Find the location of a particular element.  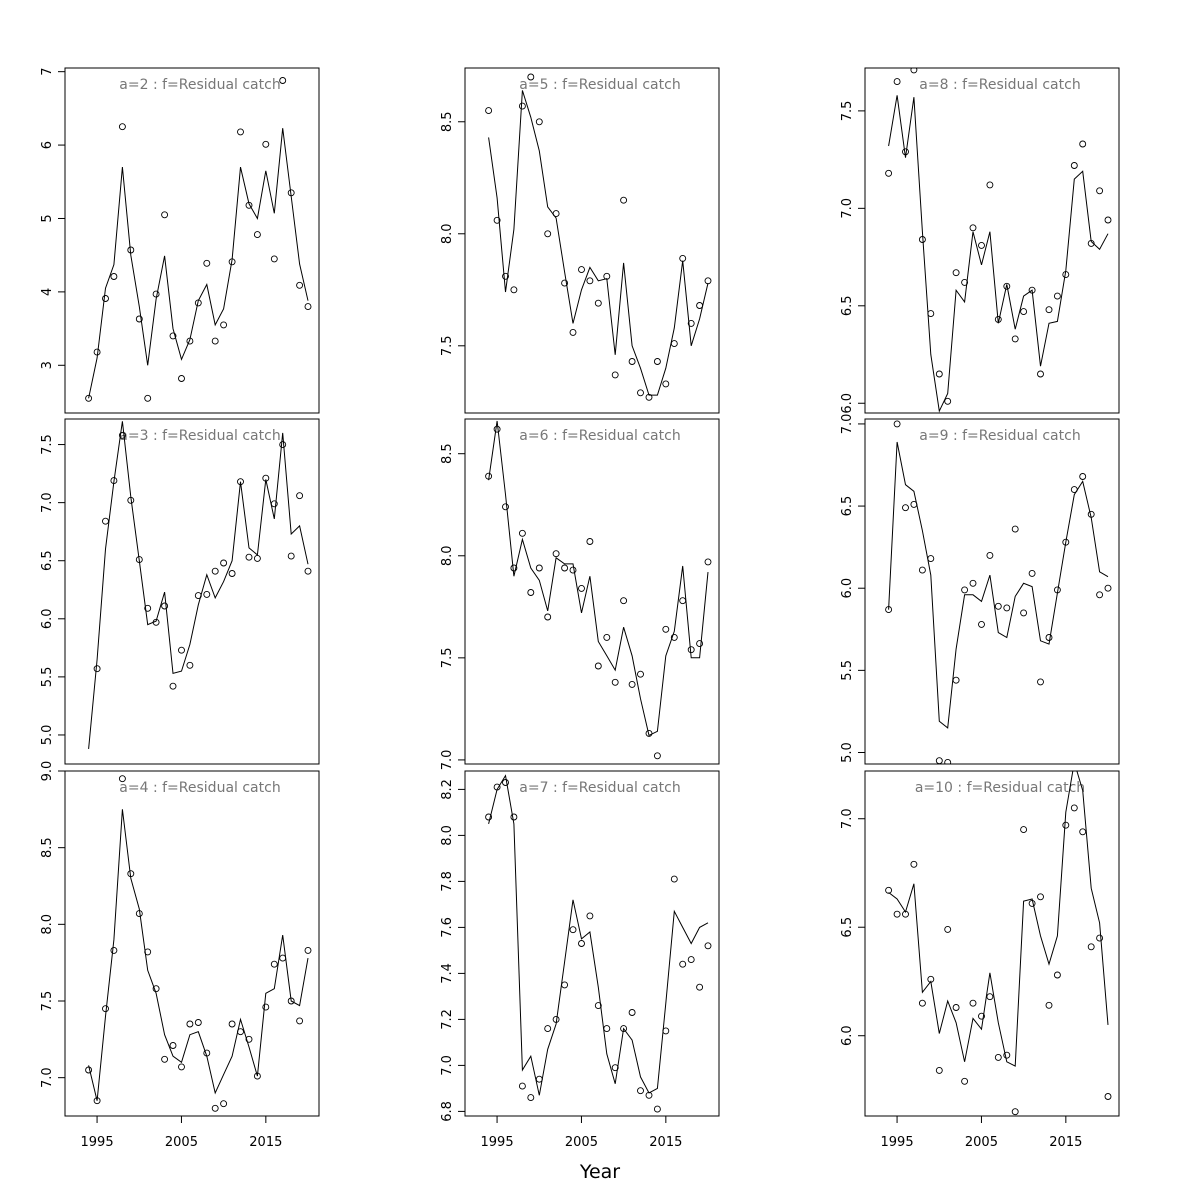

y-tick-label: 7.5 is located at coordinates (447, 345).